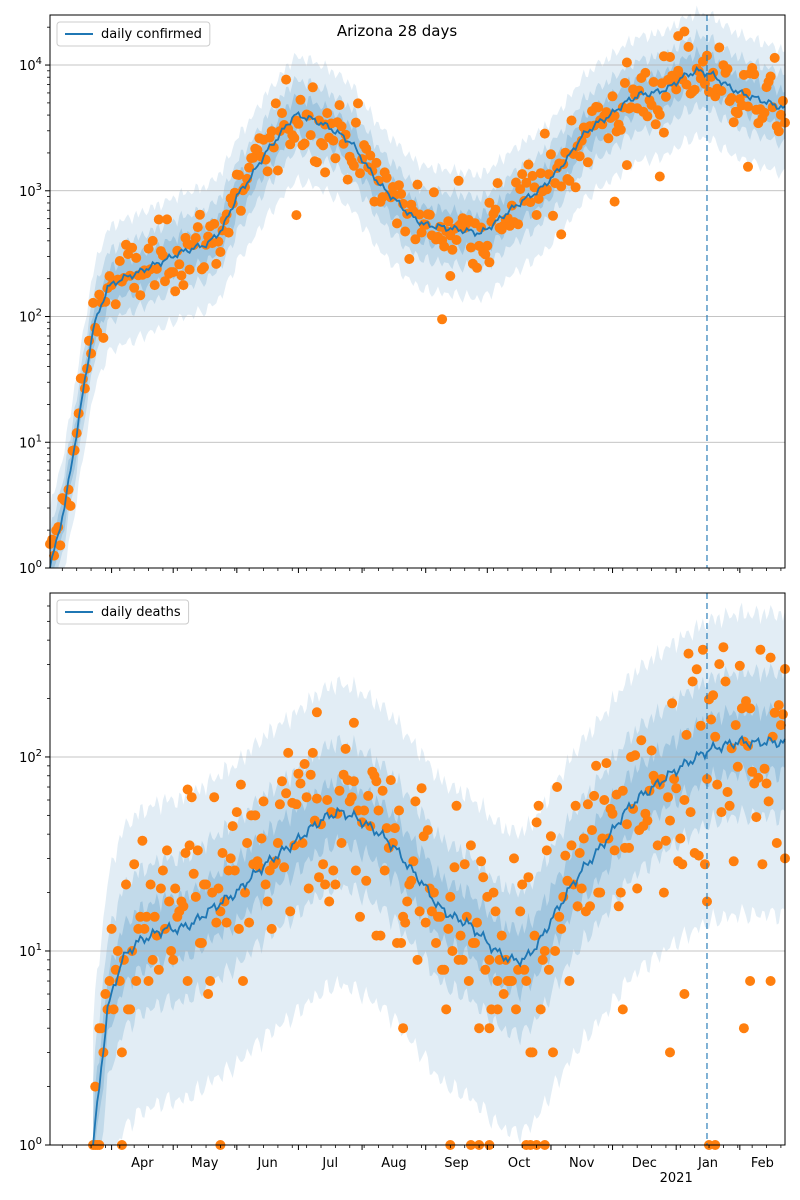 The height and width of the screenshot is (1200, 800). What do you see at coordinates (30, 442) in the screenshot?
I see `y-tick-label: 10¹` at bounding box center [30, 442].